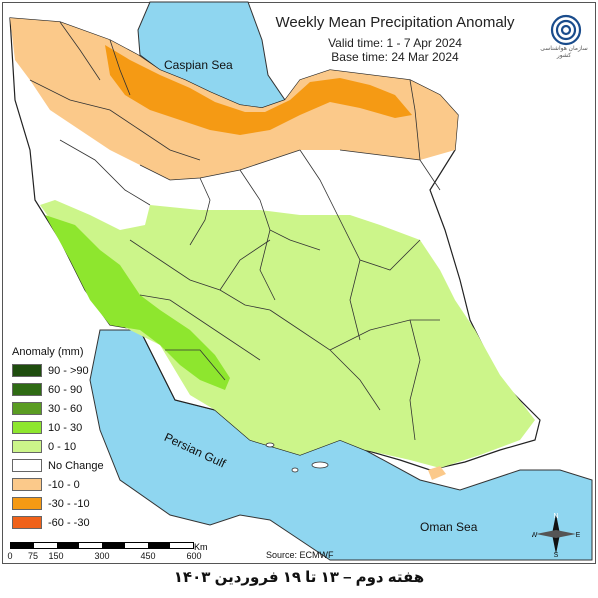 Image resolution: width=598 pixels, height=598 pixels. What do you see at coordinates (535, 535) in the screenshot?
I see `compass-w: W` at bounding box center [535, 535].